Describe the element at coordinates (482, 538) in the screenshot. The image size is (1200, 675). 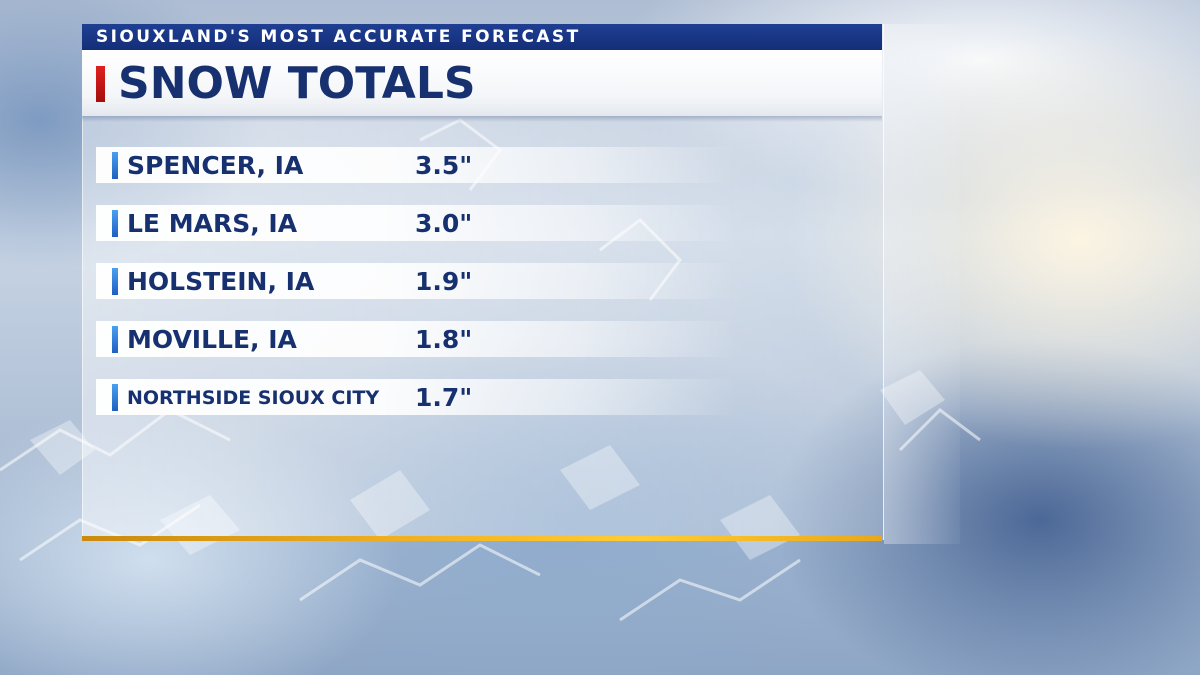
I see `bottom-accent-line` at that location.